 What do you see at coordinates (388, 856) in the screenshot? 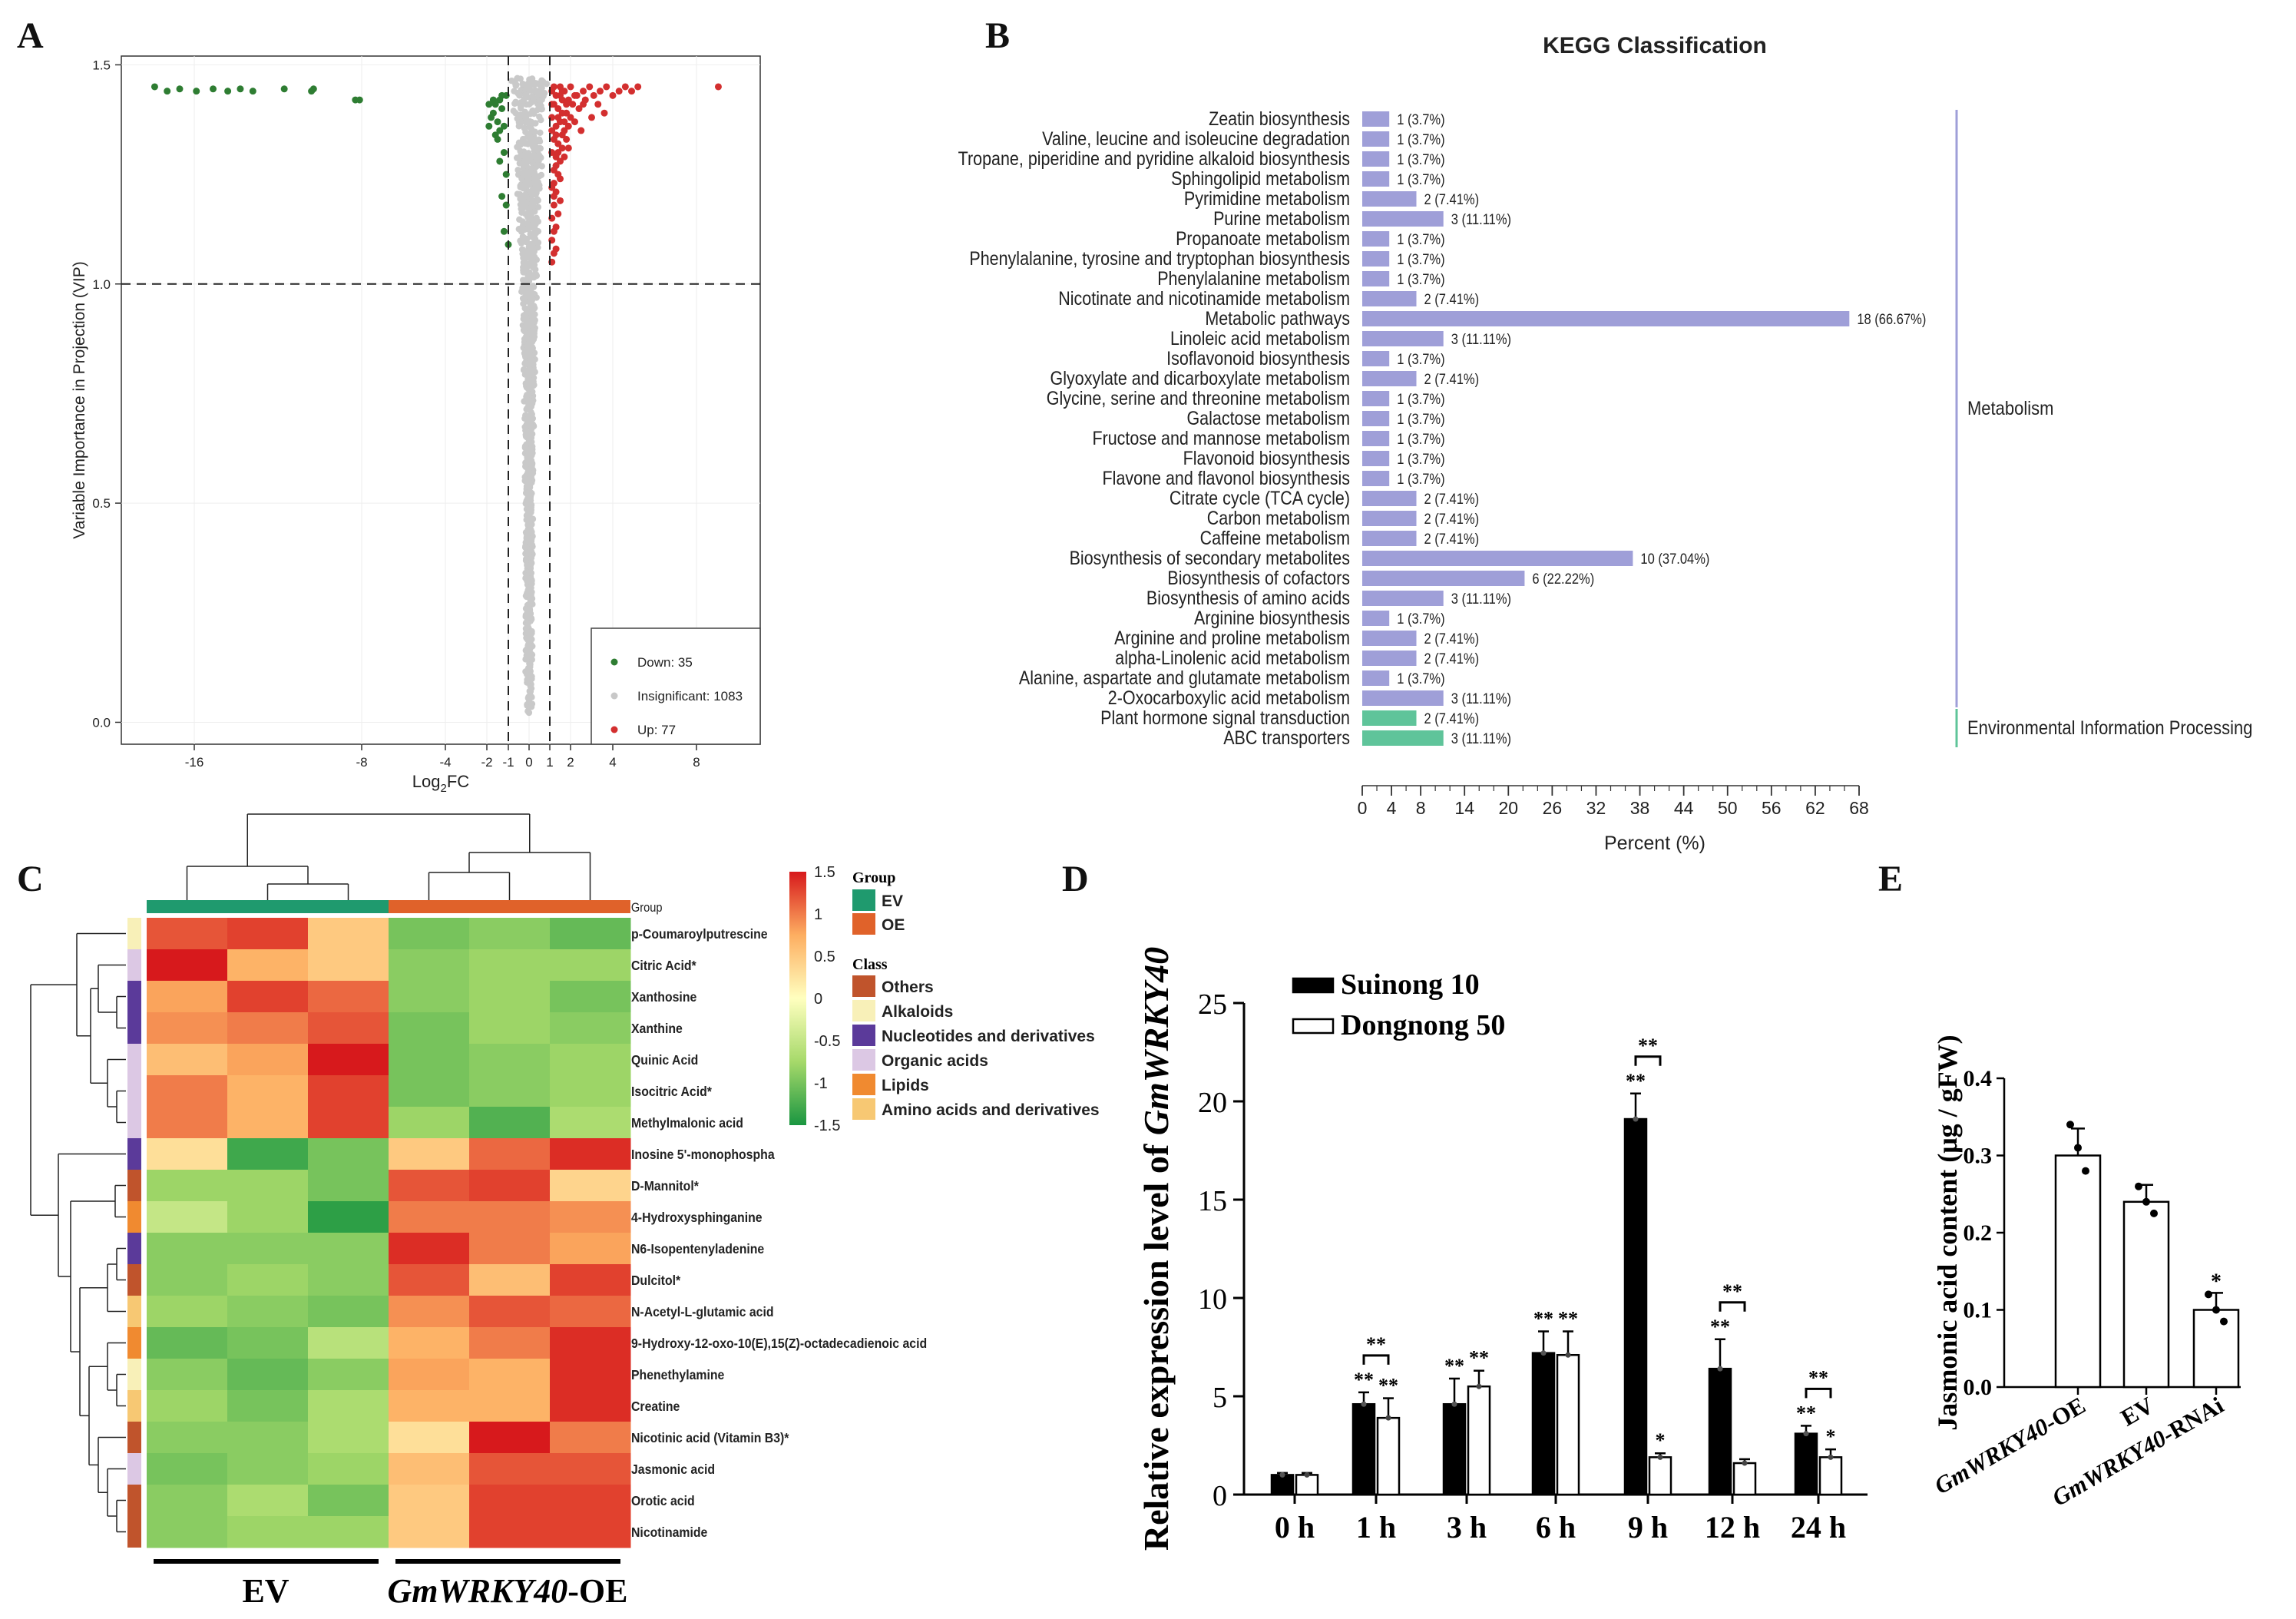
I see `column-dendrogram` at bounding box center [388, 856].